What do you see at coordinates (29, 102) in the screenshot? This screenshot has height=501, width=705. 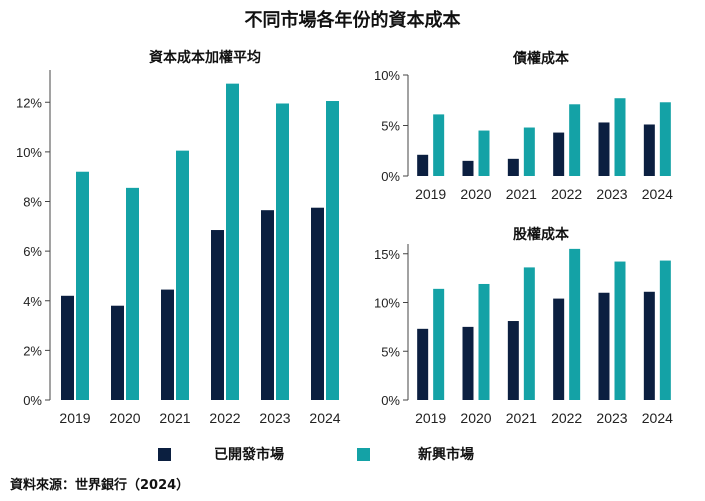 I see `y-tick-label-wacc: 12%` at bounding box center [29, 102].